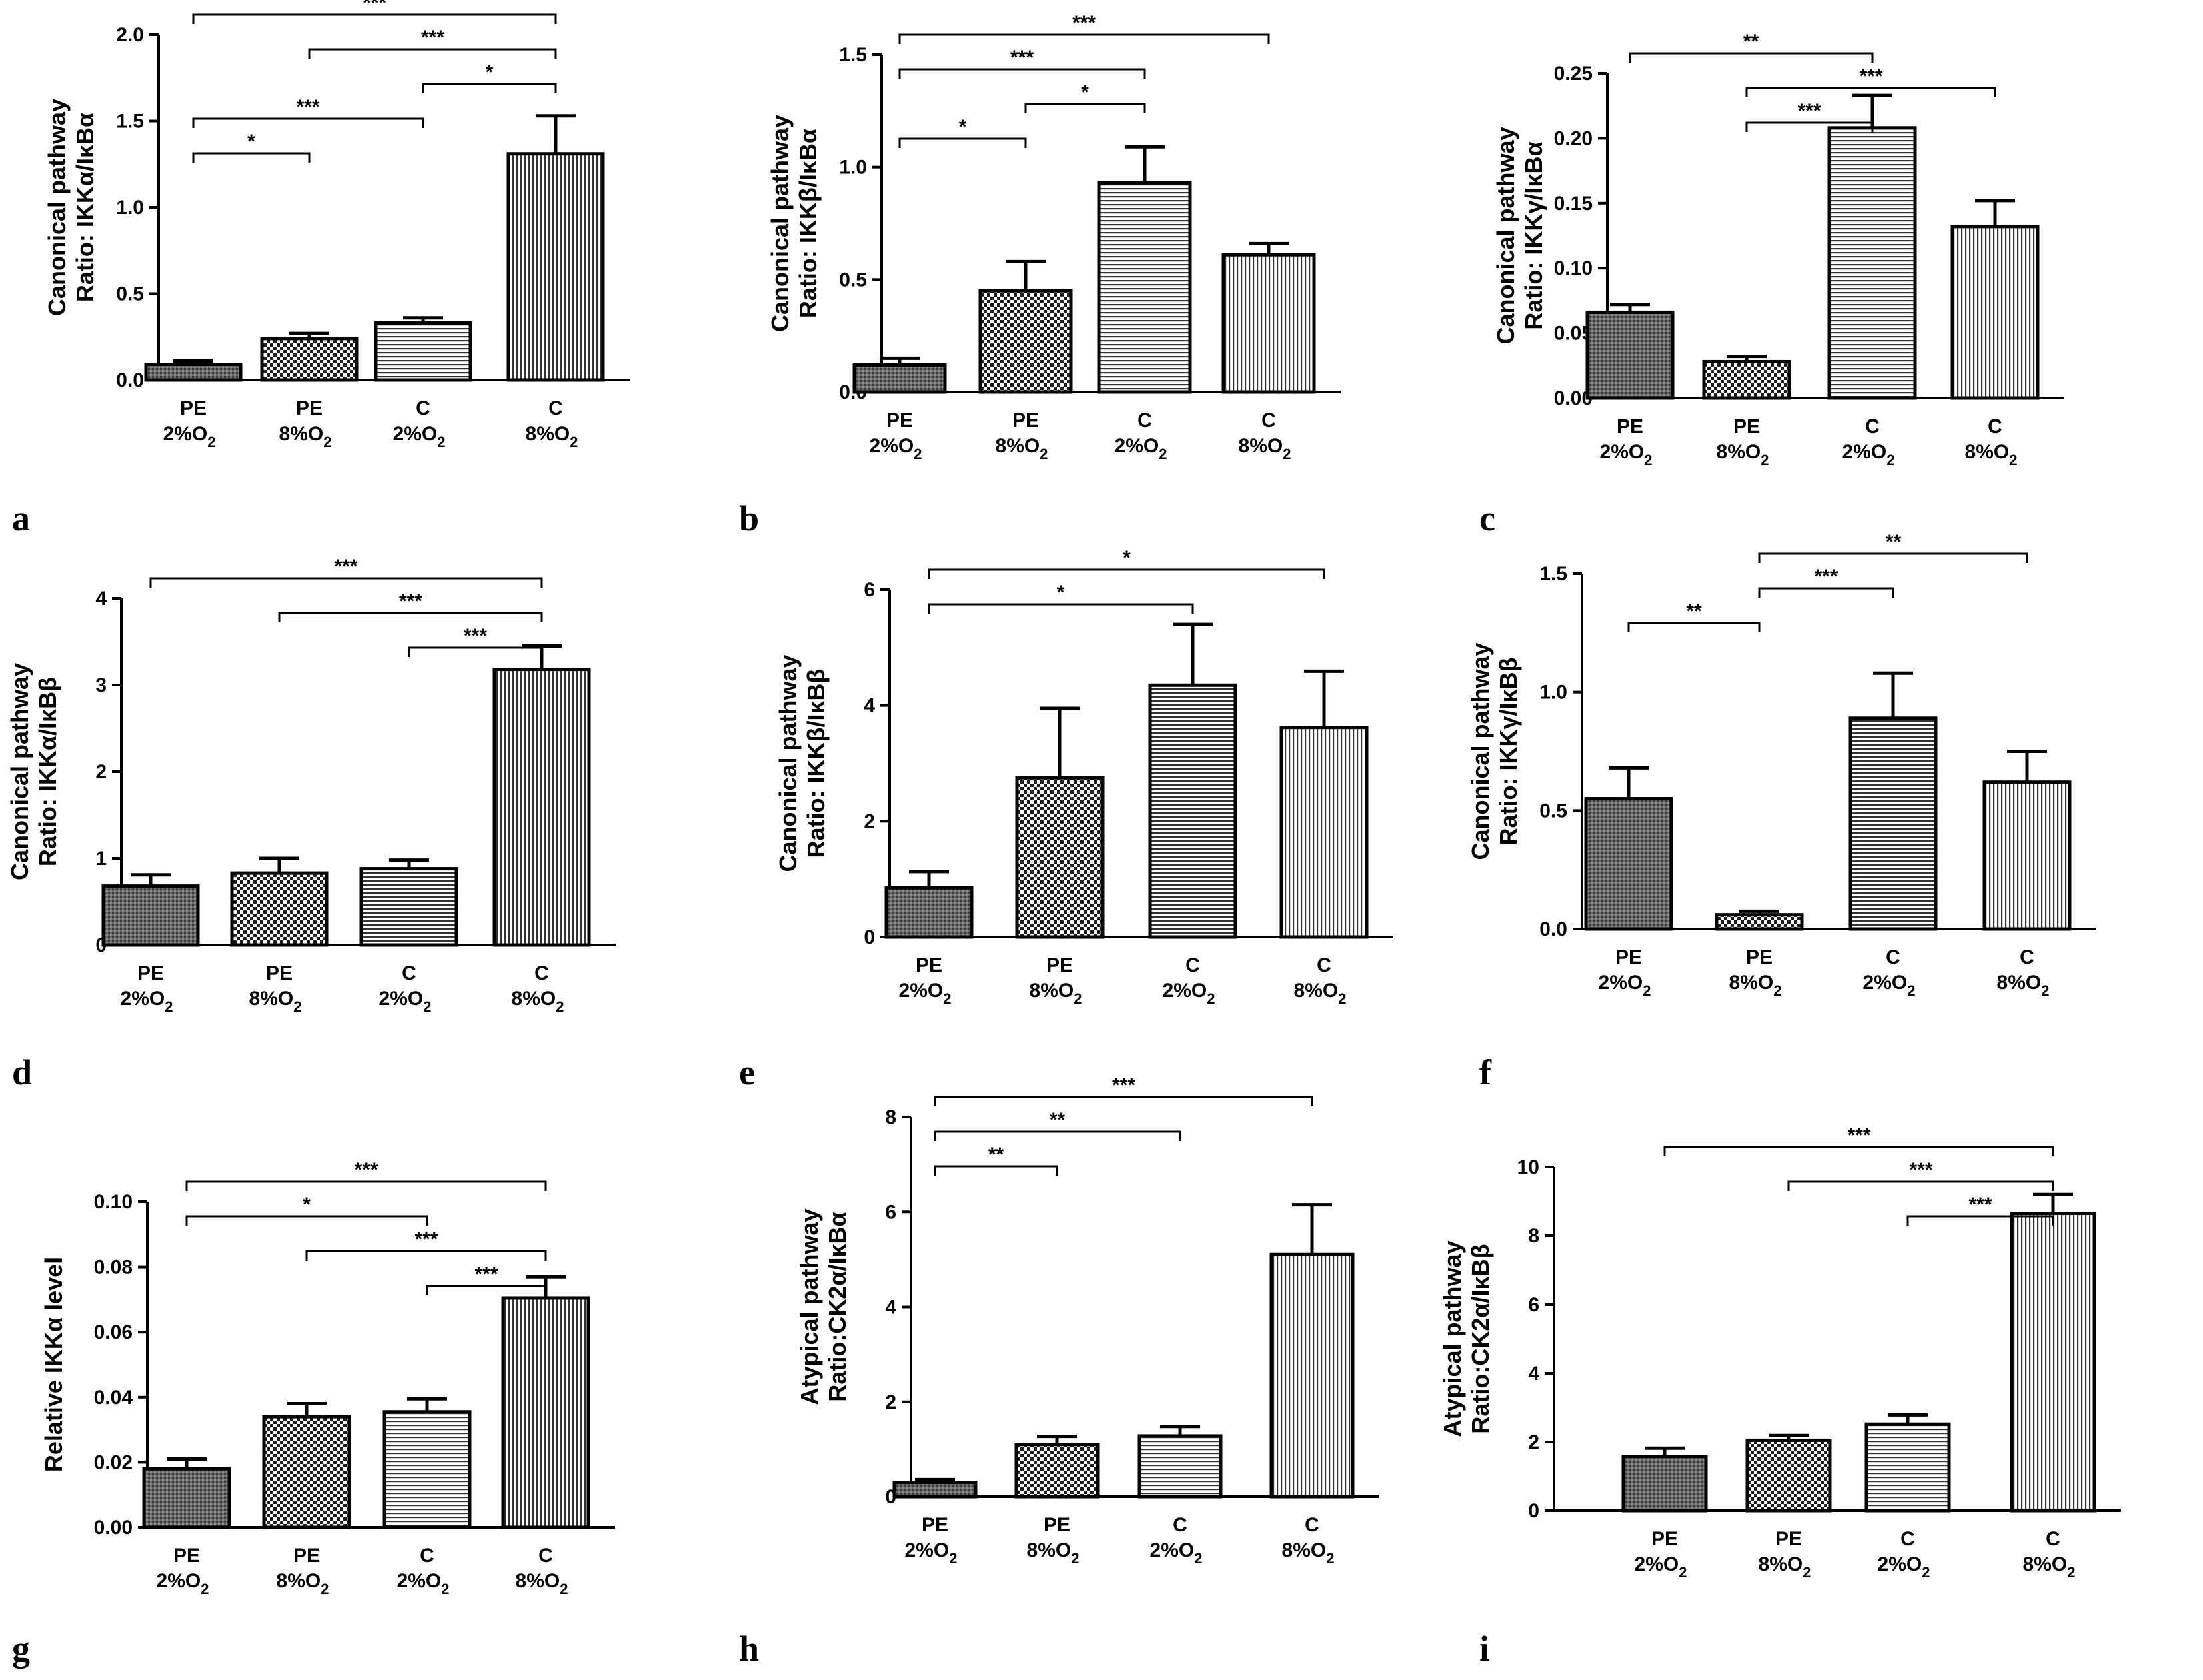 The width and height of the screenshot is (2203, 1680). I want to click on y-axis-label-line2: Ratio:CK2α/IκBβ, so click(1481, 1338).